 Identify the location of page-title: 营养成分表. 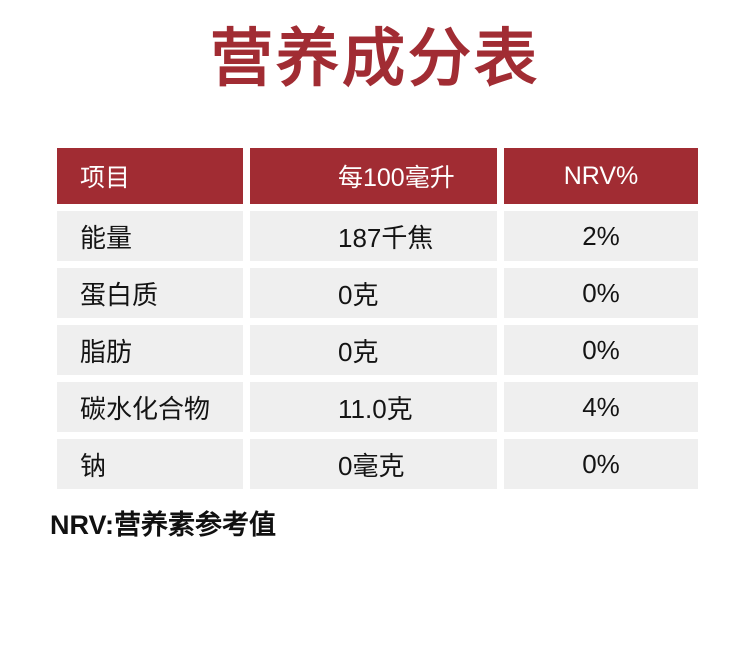
(375, 59).